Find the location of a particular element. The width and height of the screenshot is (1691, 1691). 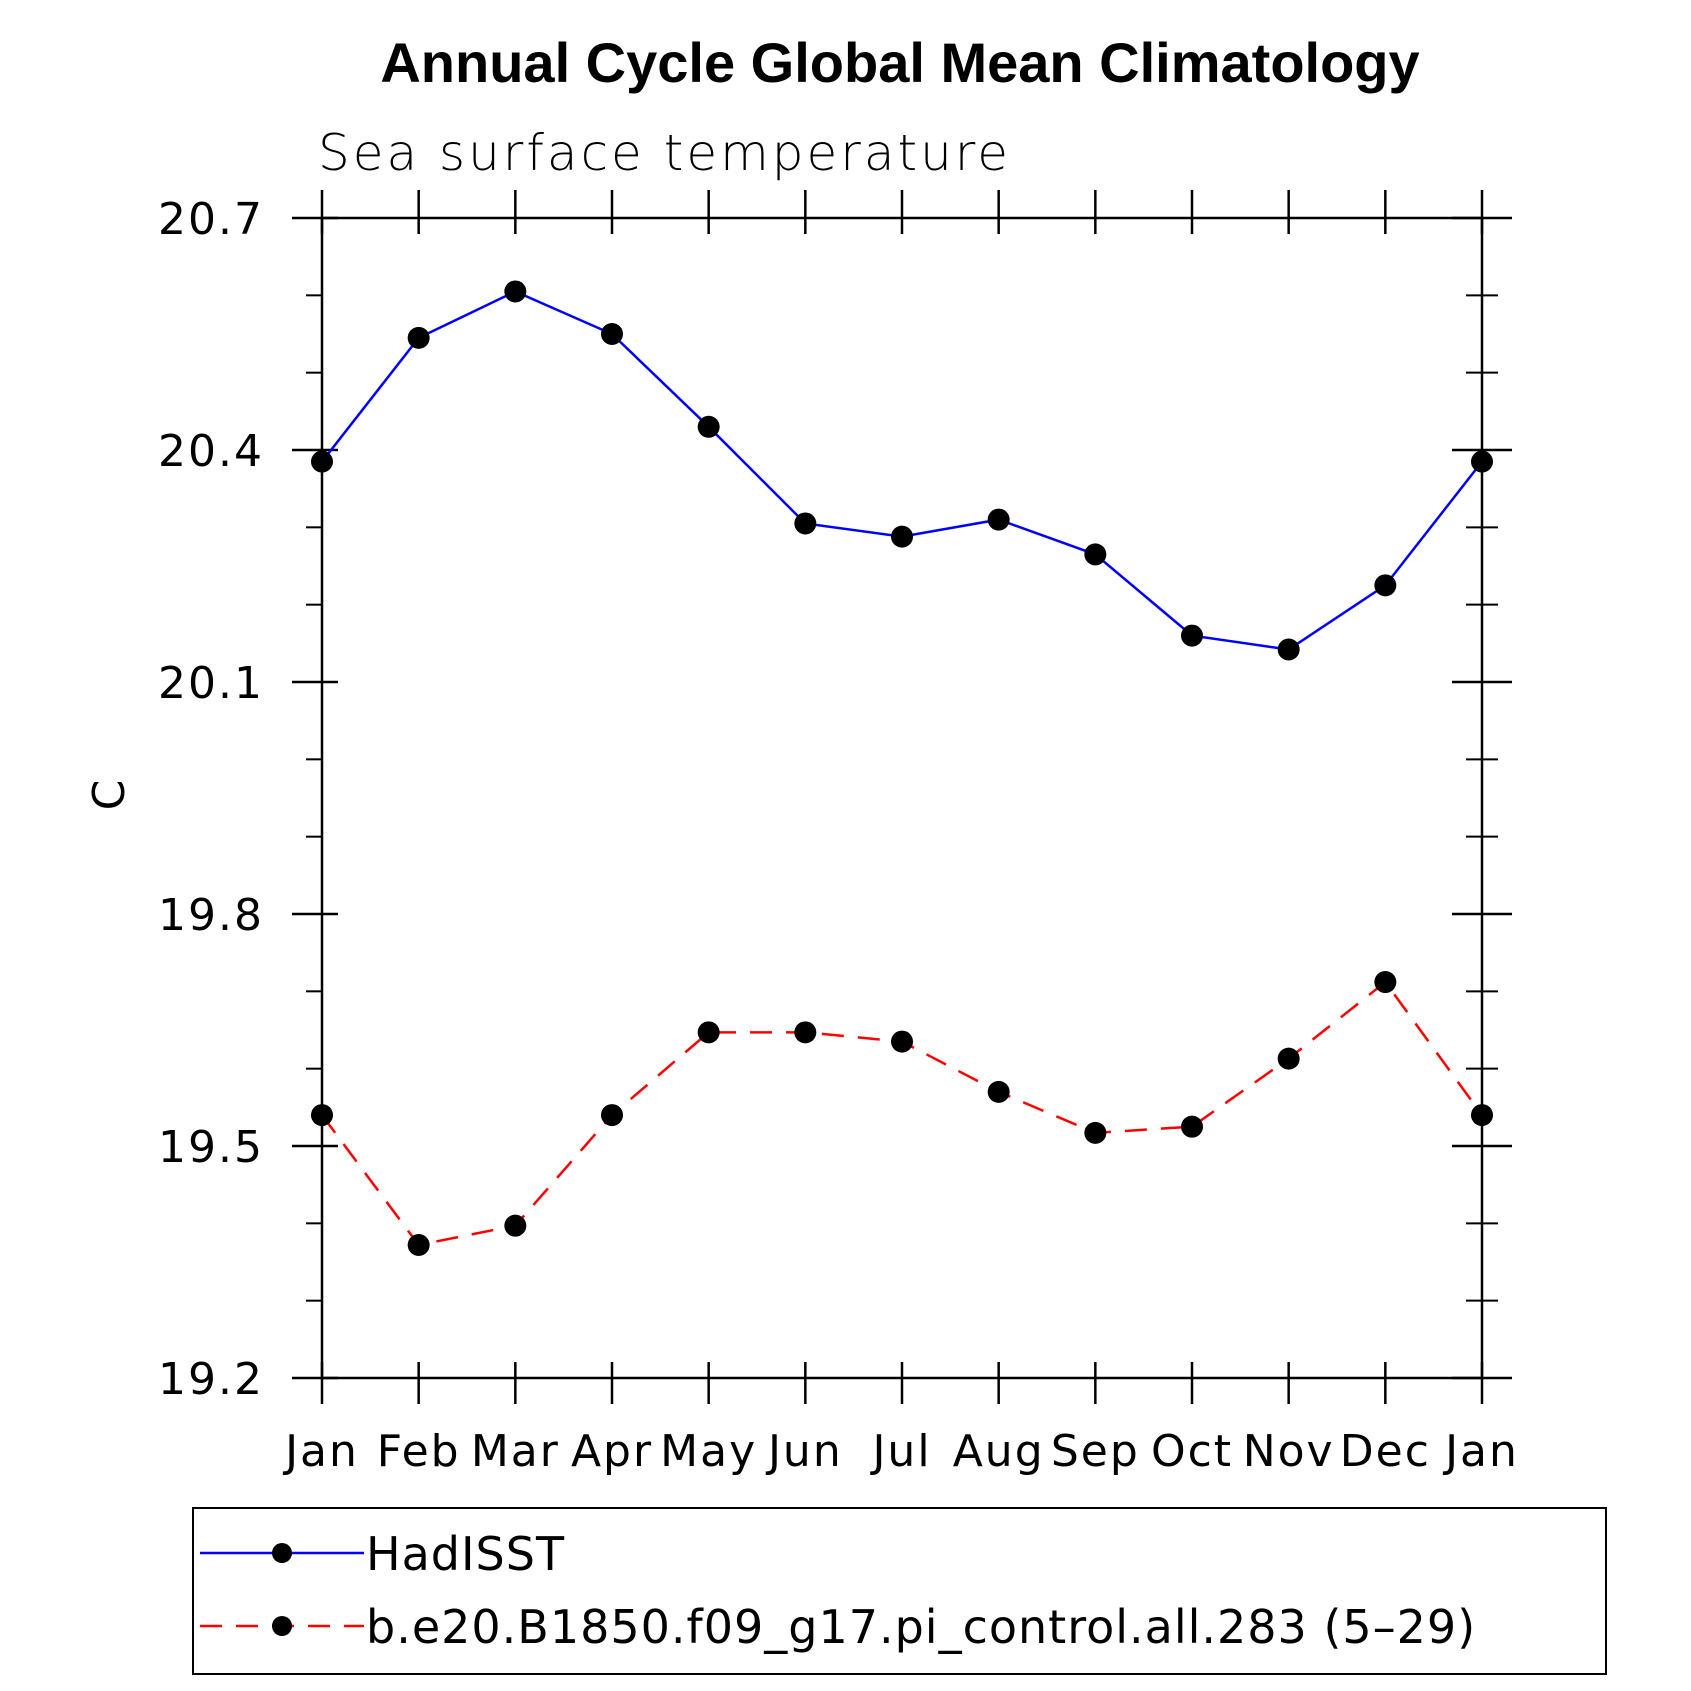

y-tick-label: 20.4 is located at coordinates (211, 451).